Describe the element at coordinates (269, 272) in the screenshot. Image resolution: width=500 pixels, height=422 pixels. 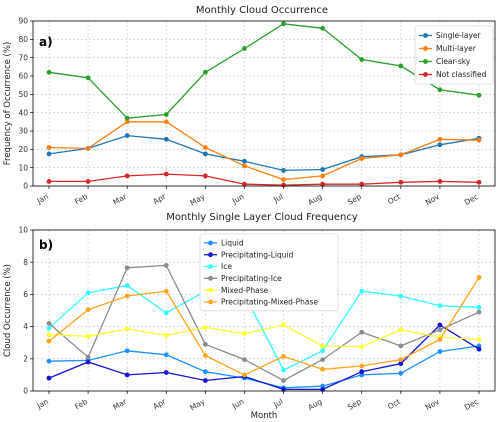
I see `legend-box` at that location.